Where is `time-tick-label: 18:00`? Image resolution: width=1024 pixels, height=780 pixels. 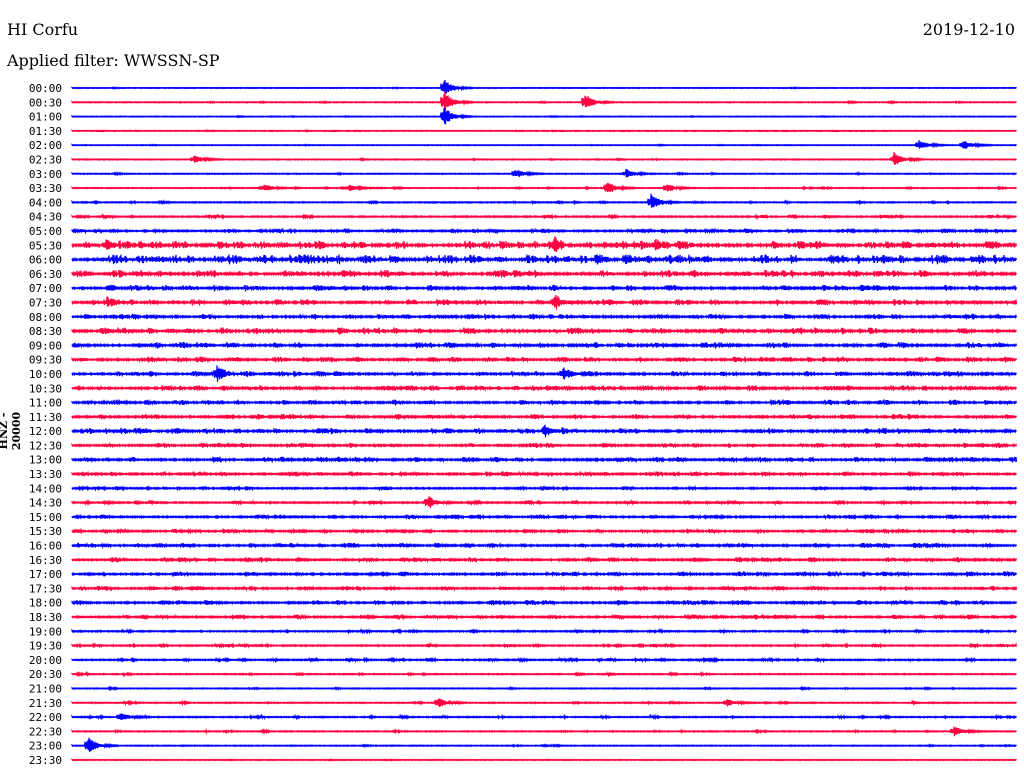
time-tick-label: 18:00 is located at coordinates (45, 603).